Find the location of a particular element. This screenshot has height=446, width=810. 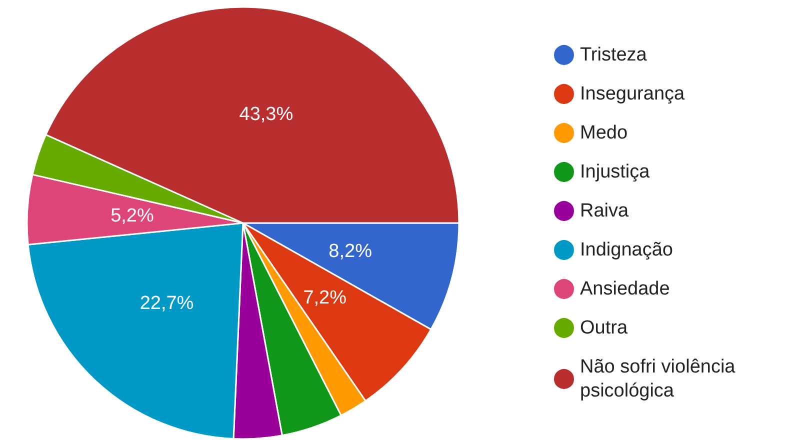

legend-label: Tristeza is located at coordinates (614, 55).